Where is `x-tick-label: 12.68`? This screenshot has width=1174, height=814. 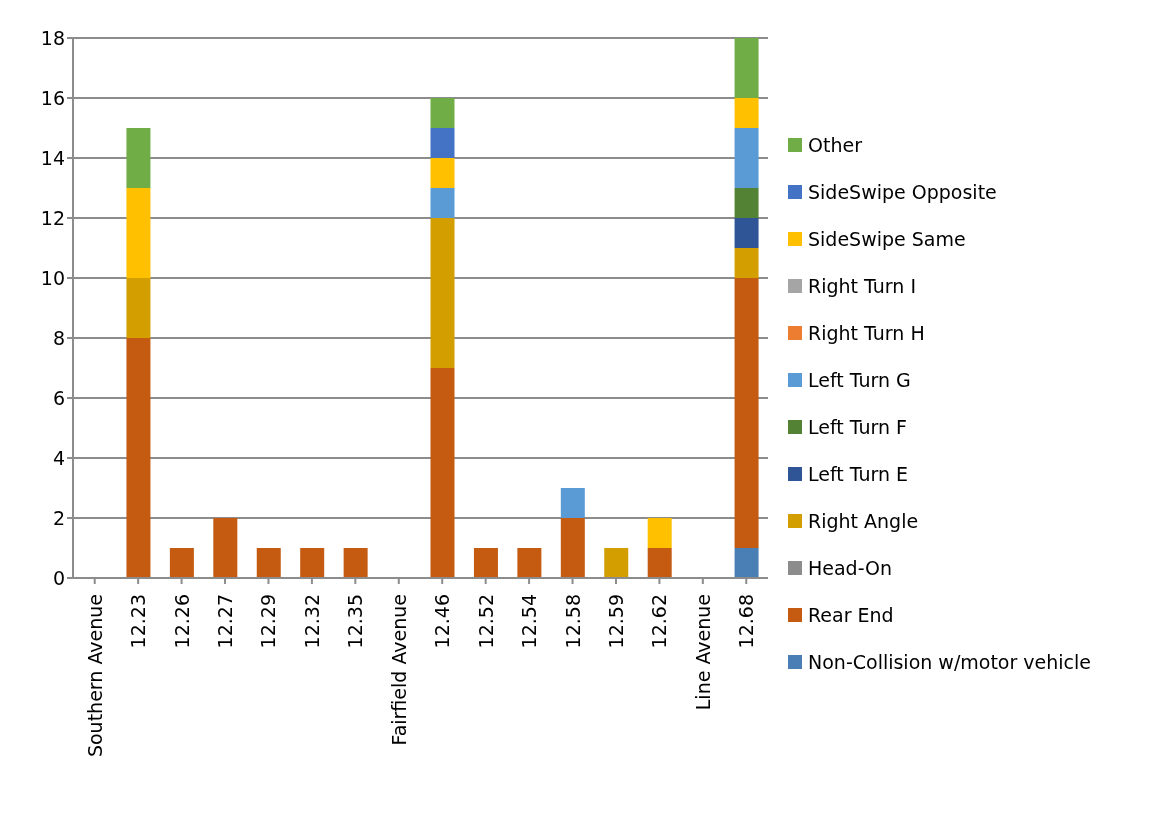
x-tick-label: 12.68 is located at coordinates (746, 621).